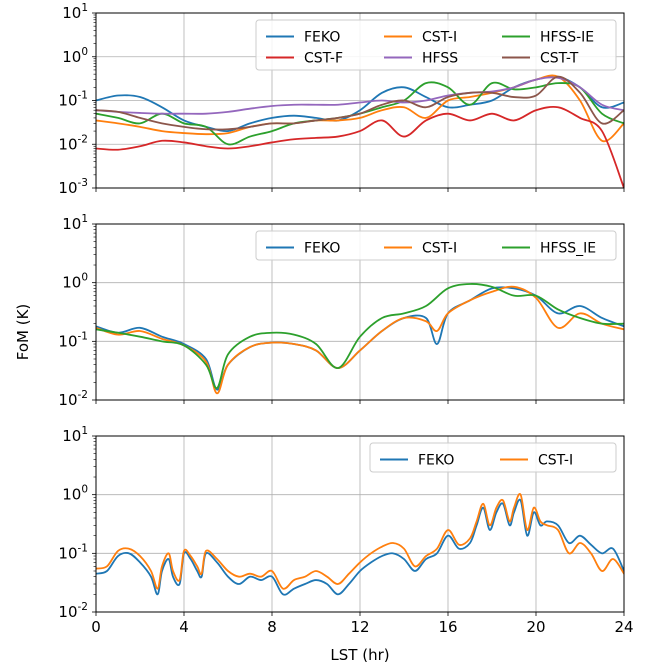 This screenshot has height=666, width=654. Describe the element at coordinates (73, 187) in the screenshot. I see `y-tick-label: 10⁻³` at that location.